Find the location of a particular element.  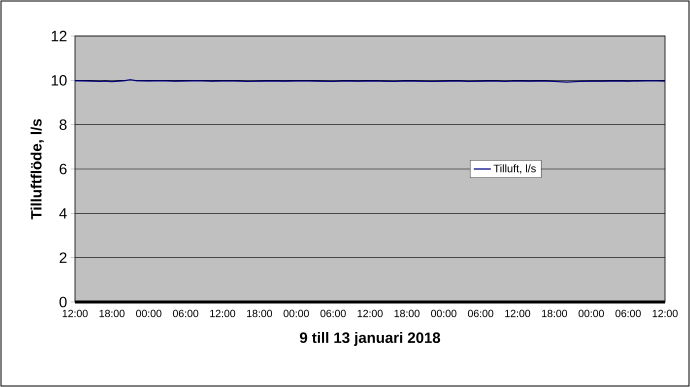

y-tick-label: 4 is located at coordinates (63, 213).